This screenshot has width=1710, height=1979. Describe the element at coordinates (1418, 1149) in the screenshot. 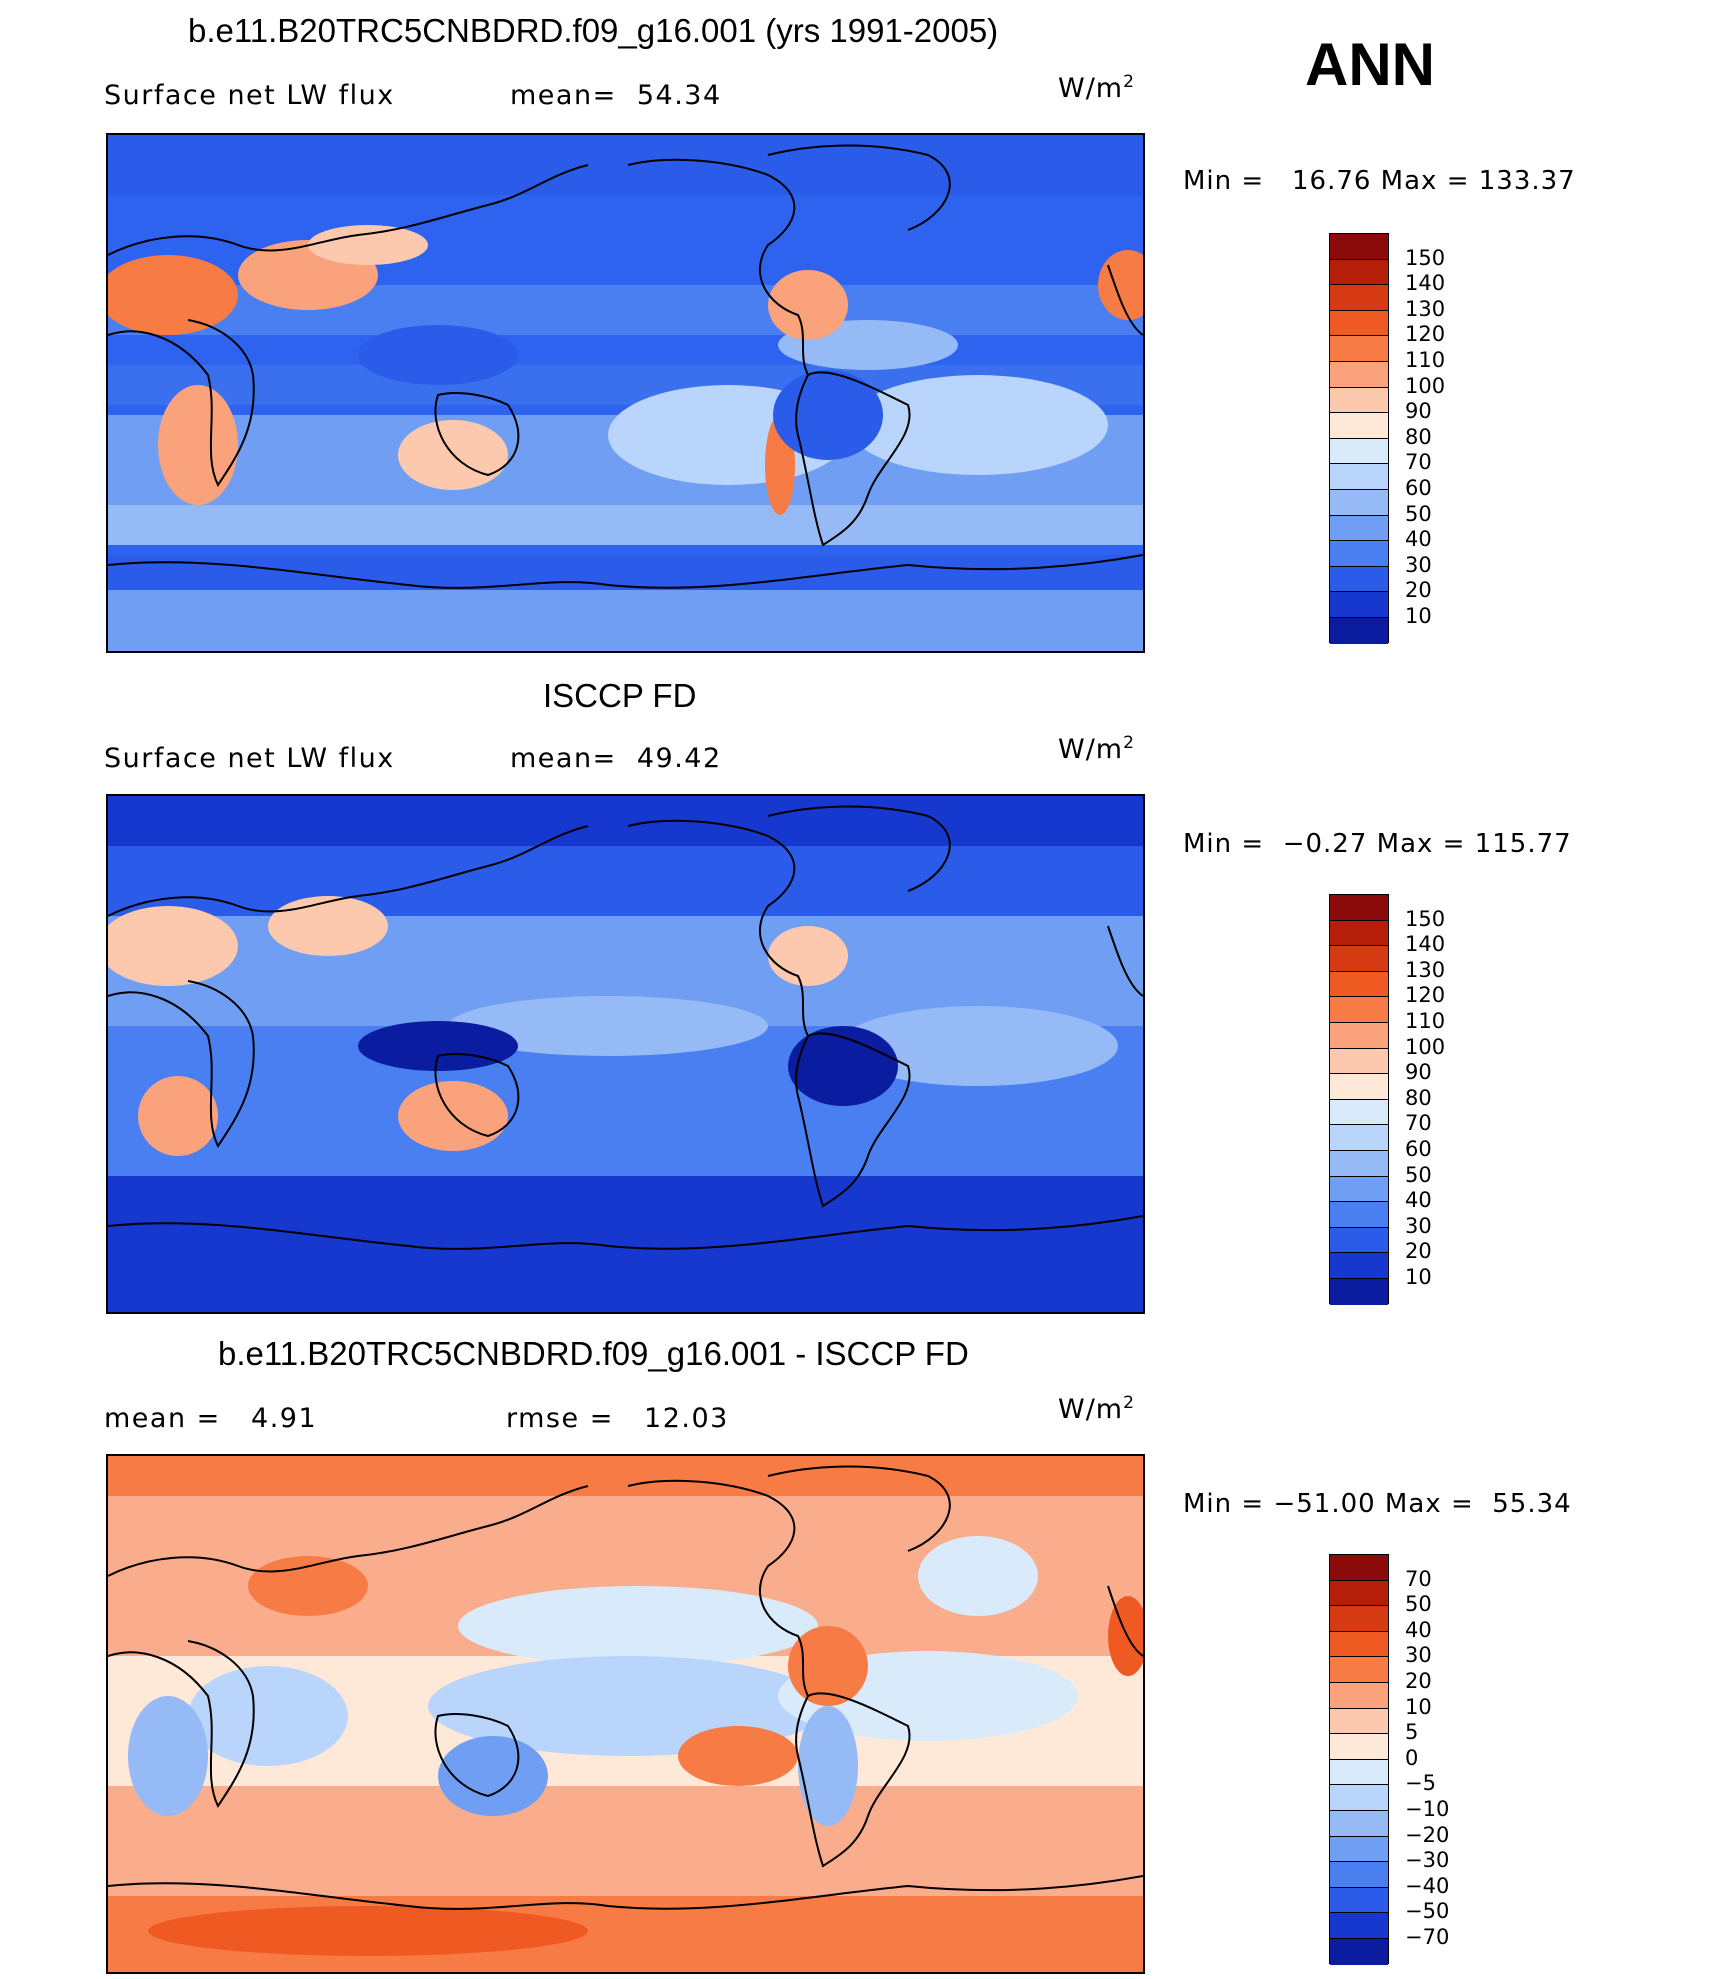

I see `colorbar-label: 60` at that location.